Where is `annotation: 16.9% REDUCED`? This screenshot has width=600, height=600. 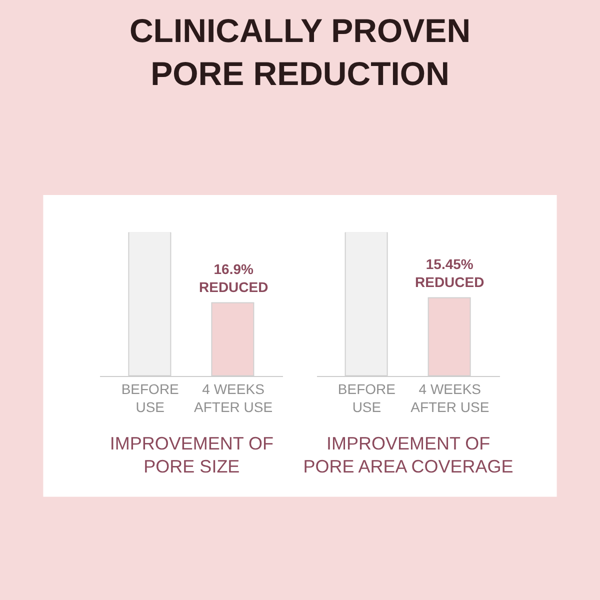
annotation: 16.9% REDUCED is located at coordinates (233, 278).